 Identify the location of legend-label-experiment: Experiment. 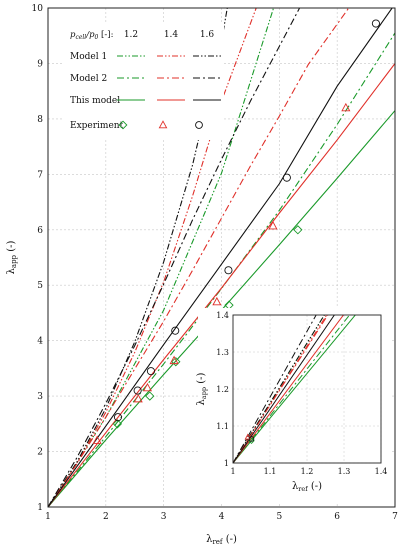
(97, 126).